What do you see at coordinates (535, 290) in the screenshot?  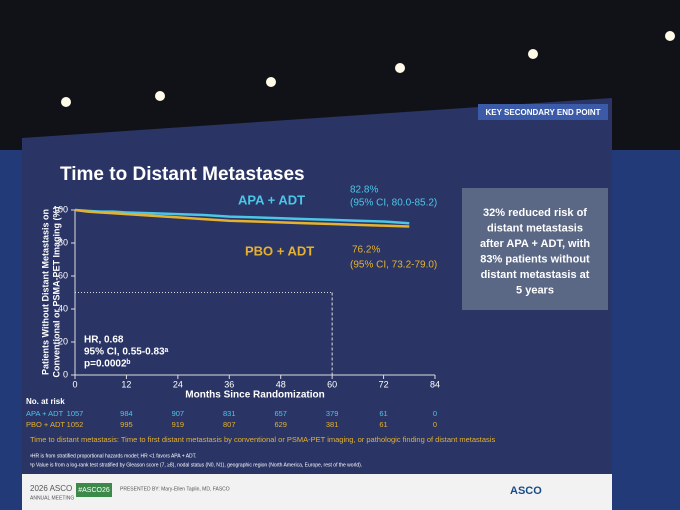 I see `callout-line: 5 years` at bounding box center [535, 290].